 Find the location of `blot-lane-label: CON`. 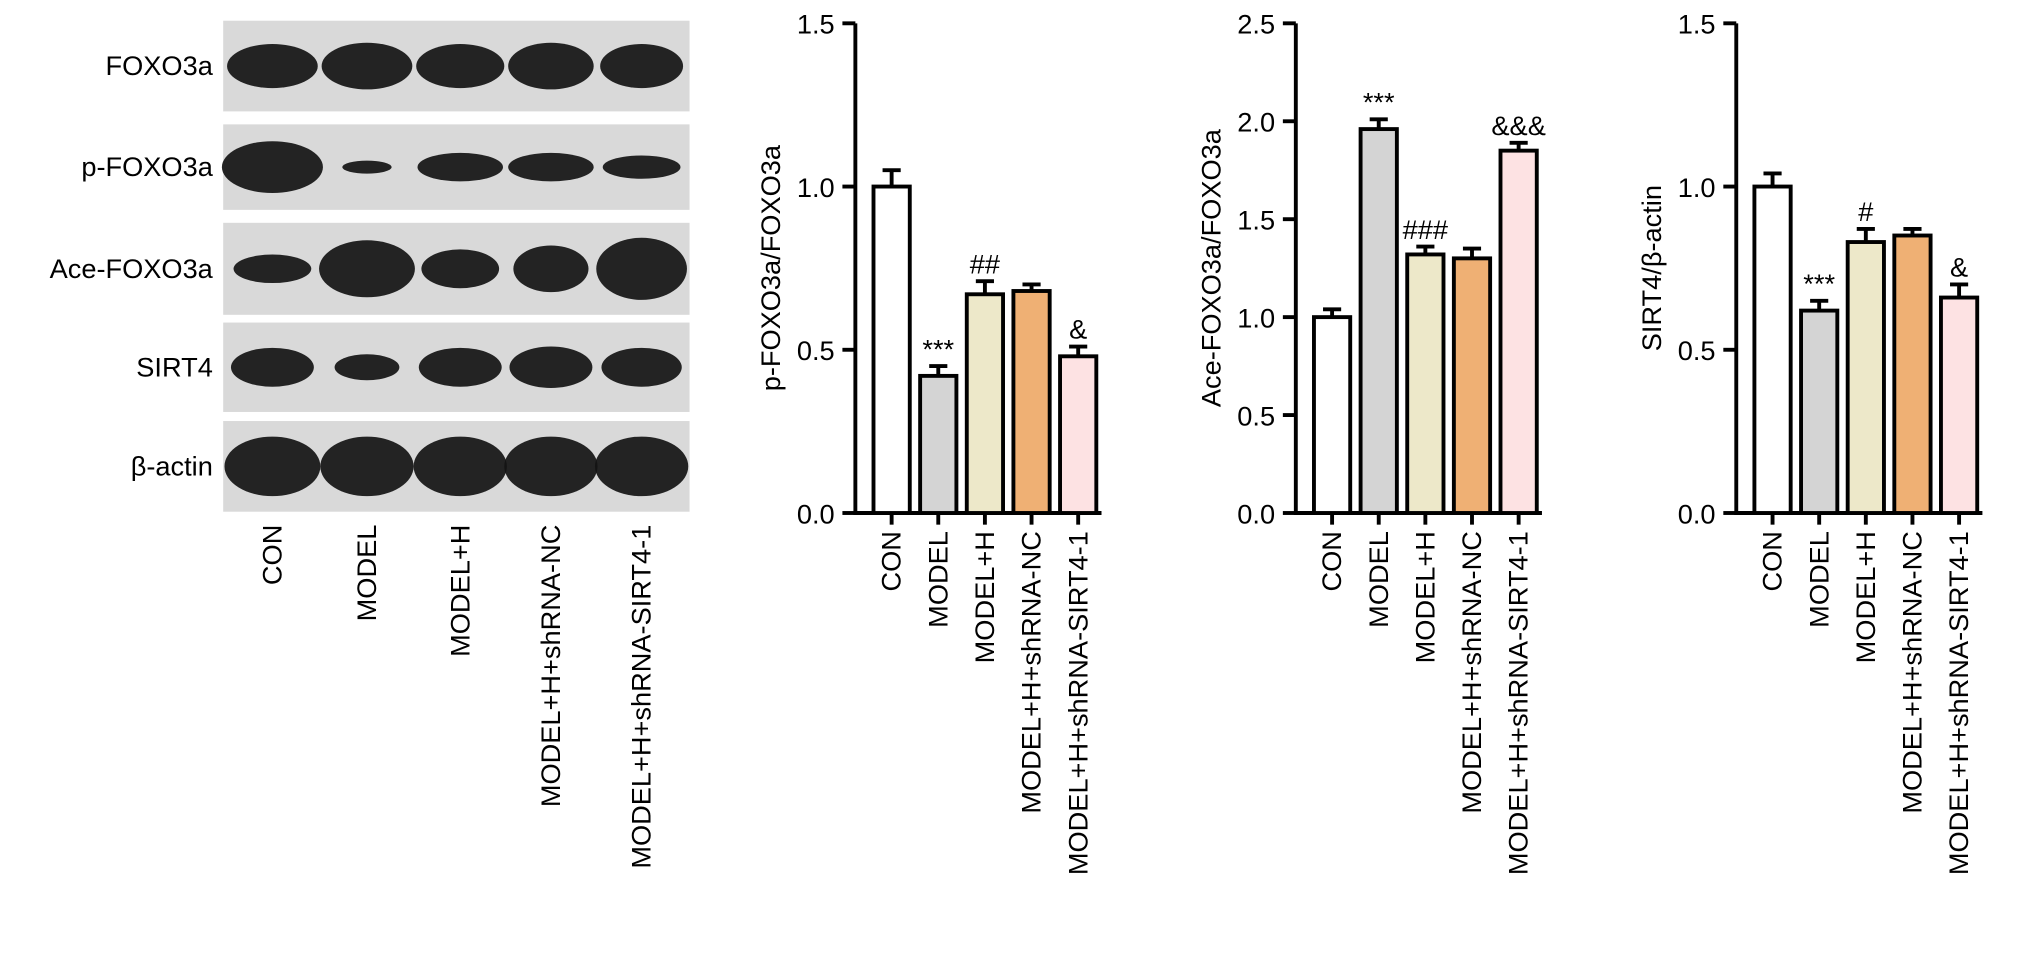

blot-lane-label: CON is located at coordinates (271, 555).